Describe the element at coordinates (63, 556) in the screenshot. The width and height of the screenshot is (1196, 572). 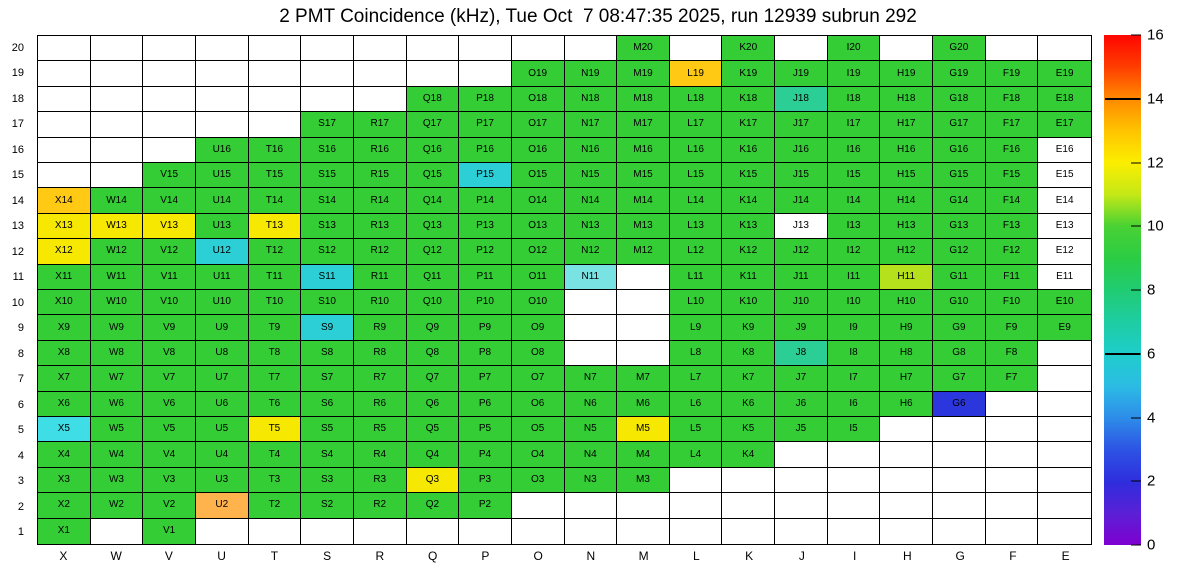
I see `x-axis-label: X` at that location.